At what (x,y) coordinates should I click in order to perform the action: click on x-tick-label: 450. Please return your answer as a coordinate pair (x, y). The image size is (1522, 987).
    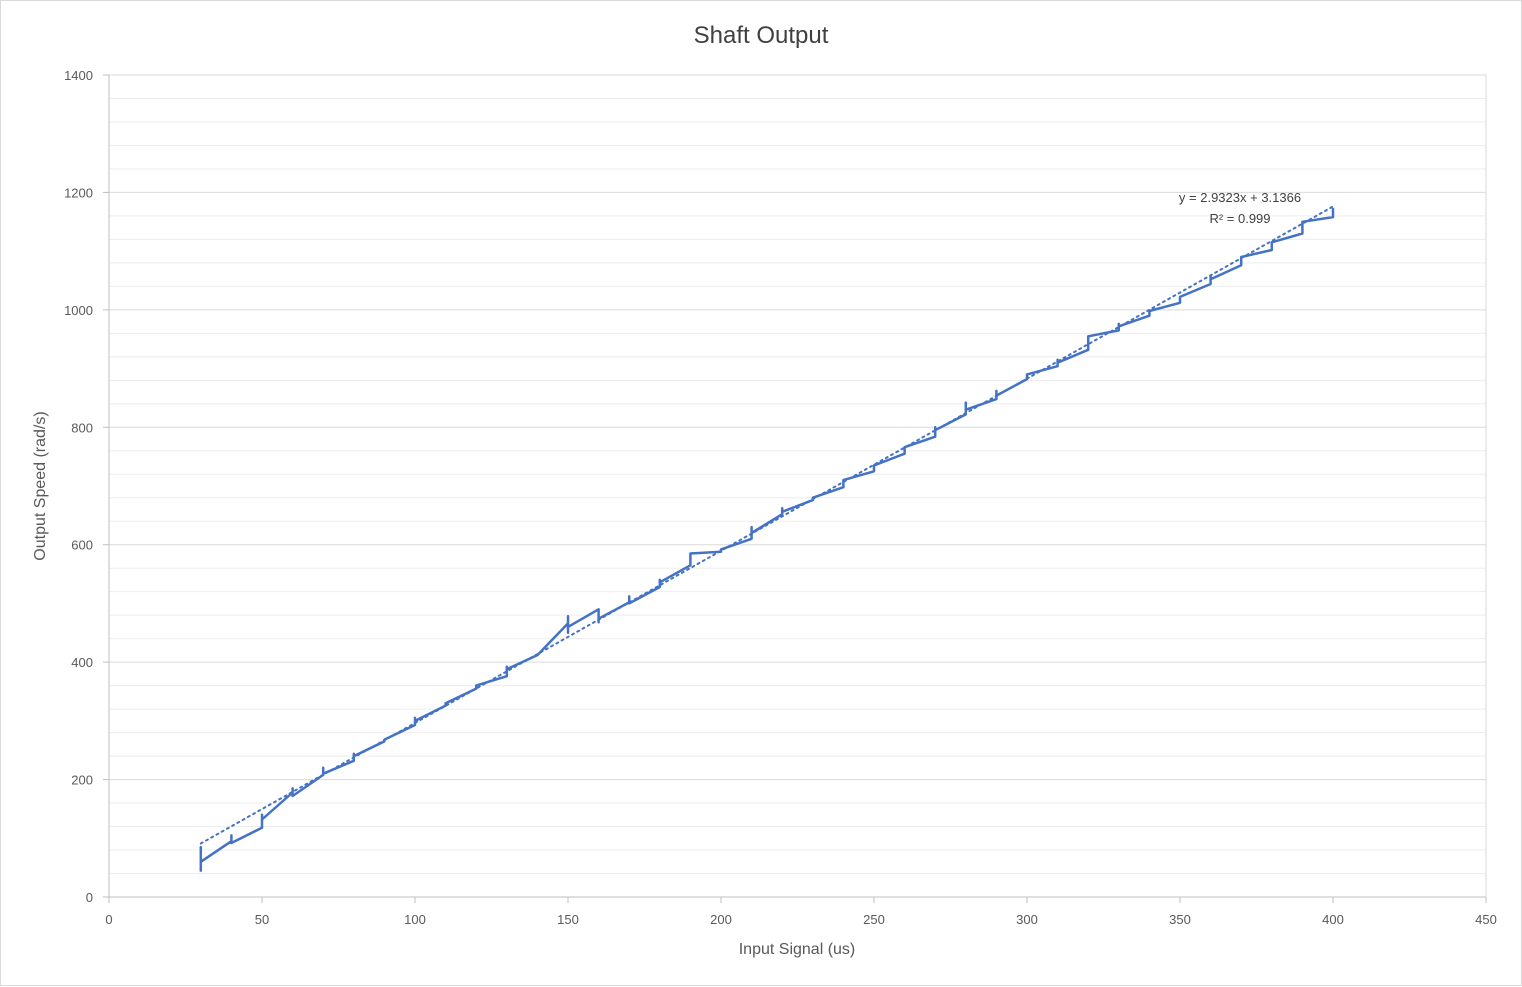
    Looking at the image, I should click on (1486, 919).